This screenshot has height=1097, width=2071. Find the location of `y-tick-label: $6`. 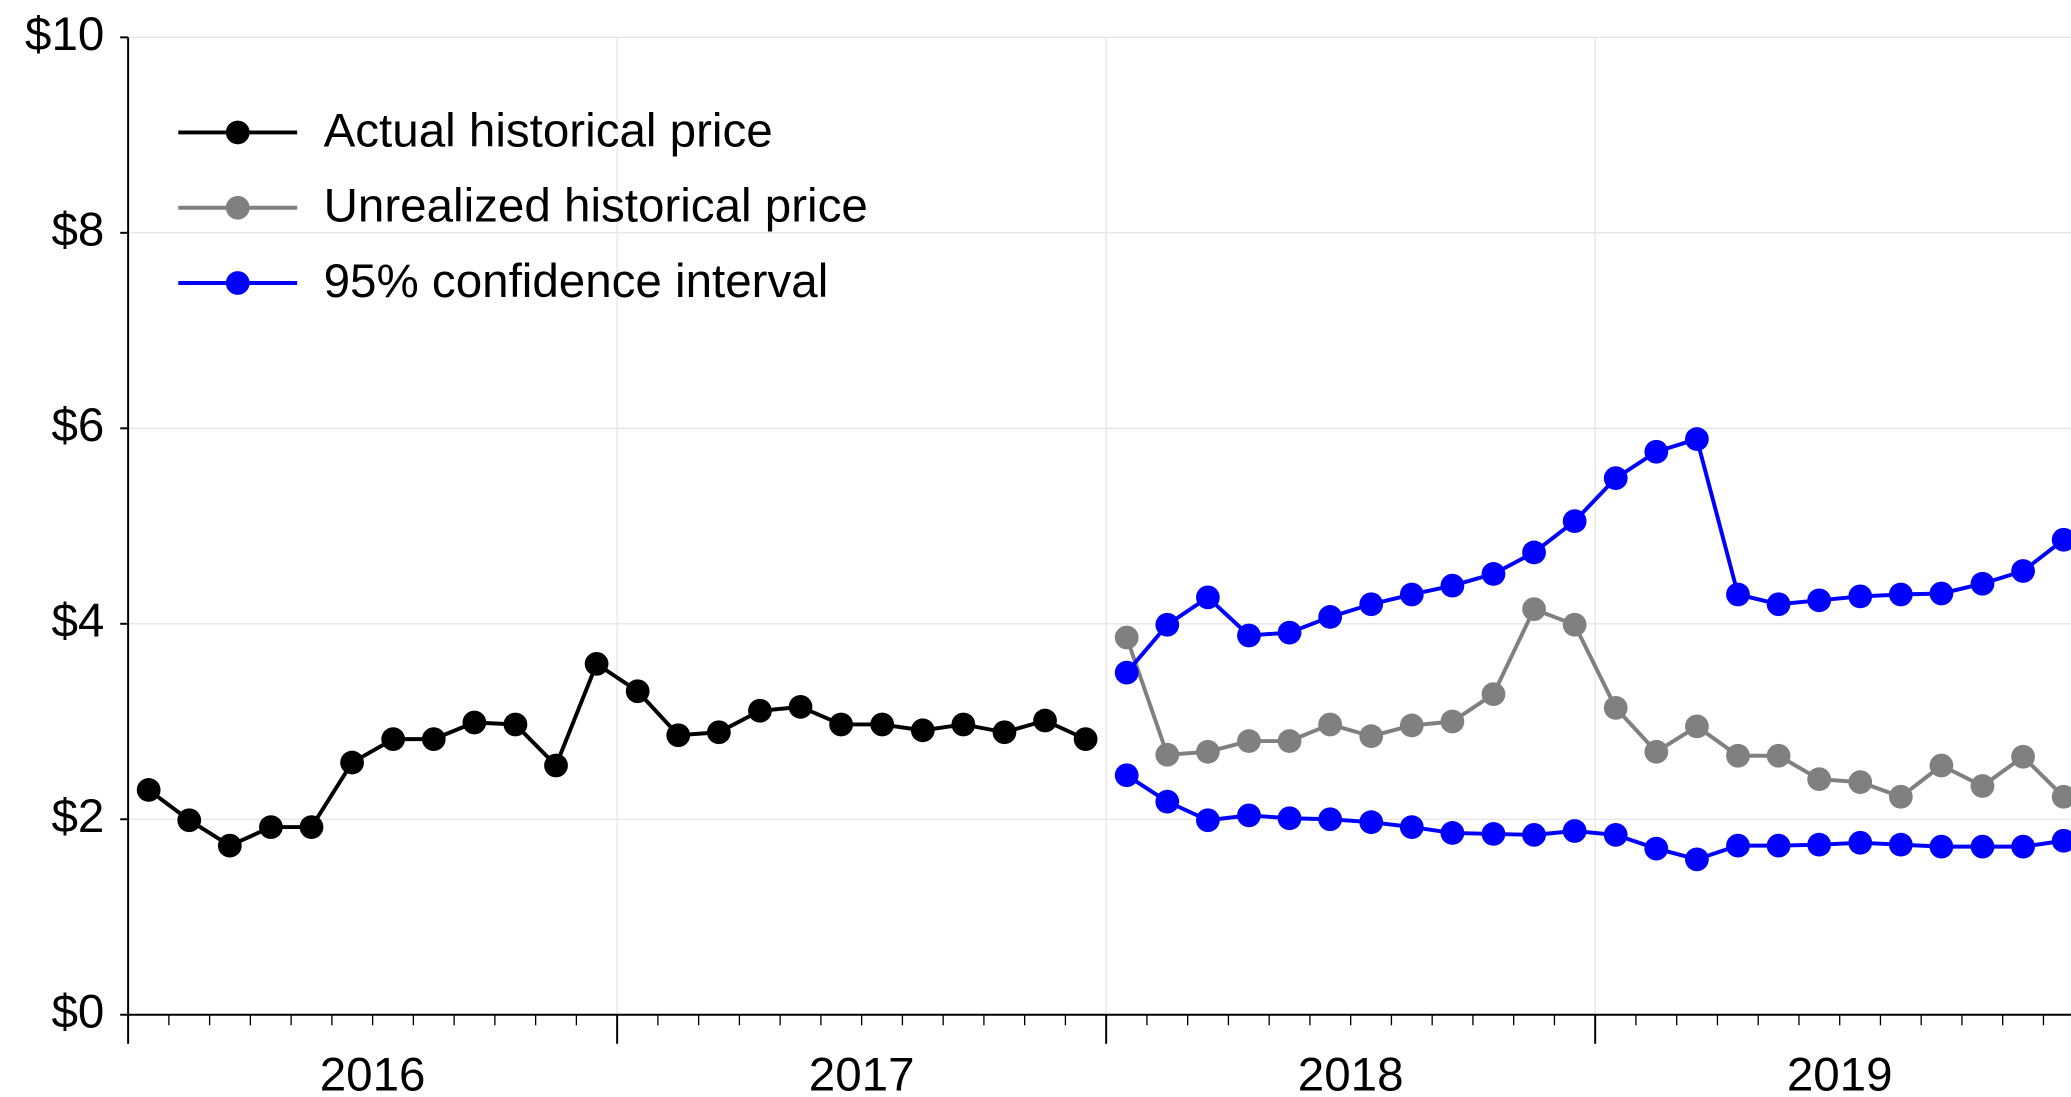

y-tick-label: $6 is located at coordinates (77, 425).